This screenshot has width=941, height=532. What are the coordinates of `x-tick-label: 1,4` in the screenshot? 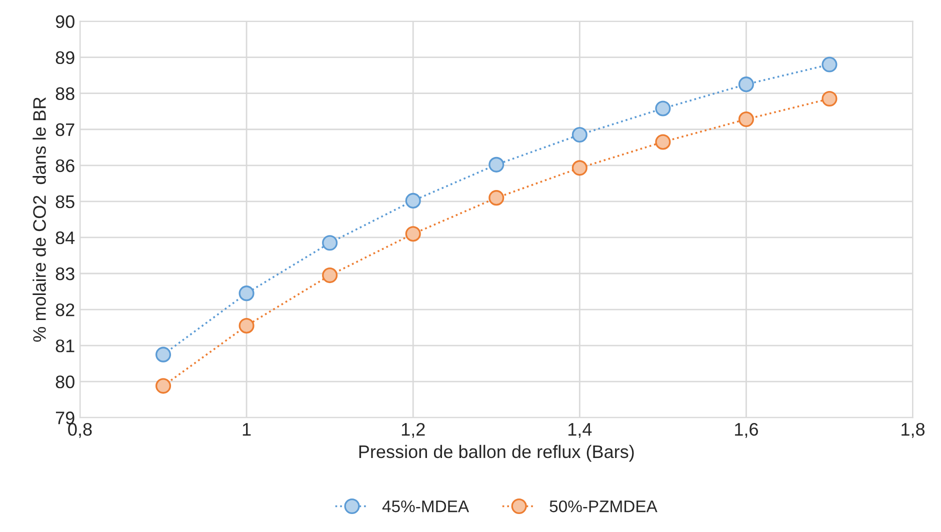 It's located at (580, 430).